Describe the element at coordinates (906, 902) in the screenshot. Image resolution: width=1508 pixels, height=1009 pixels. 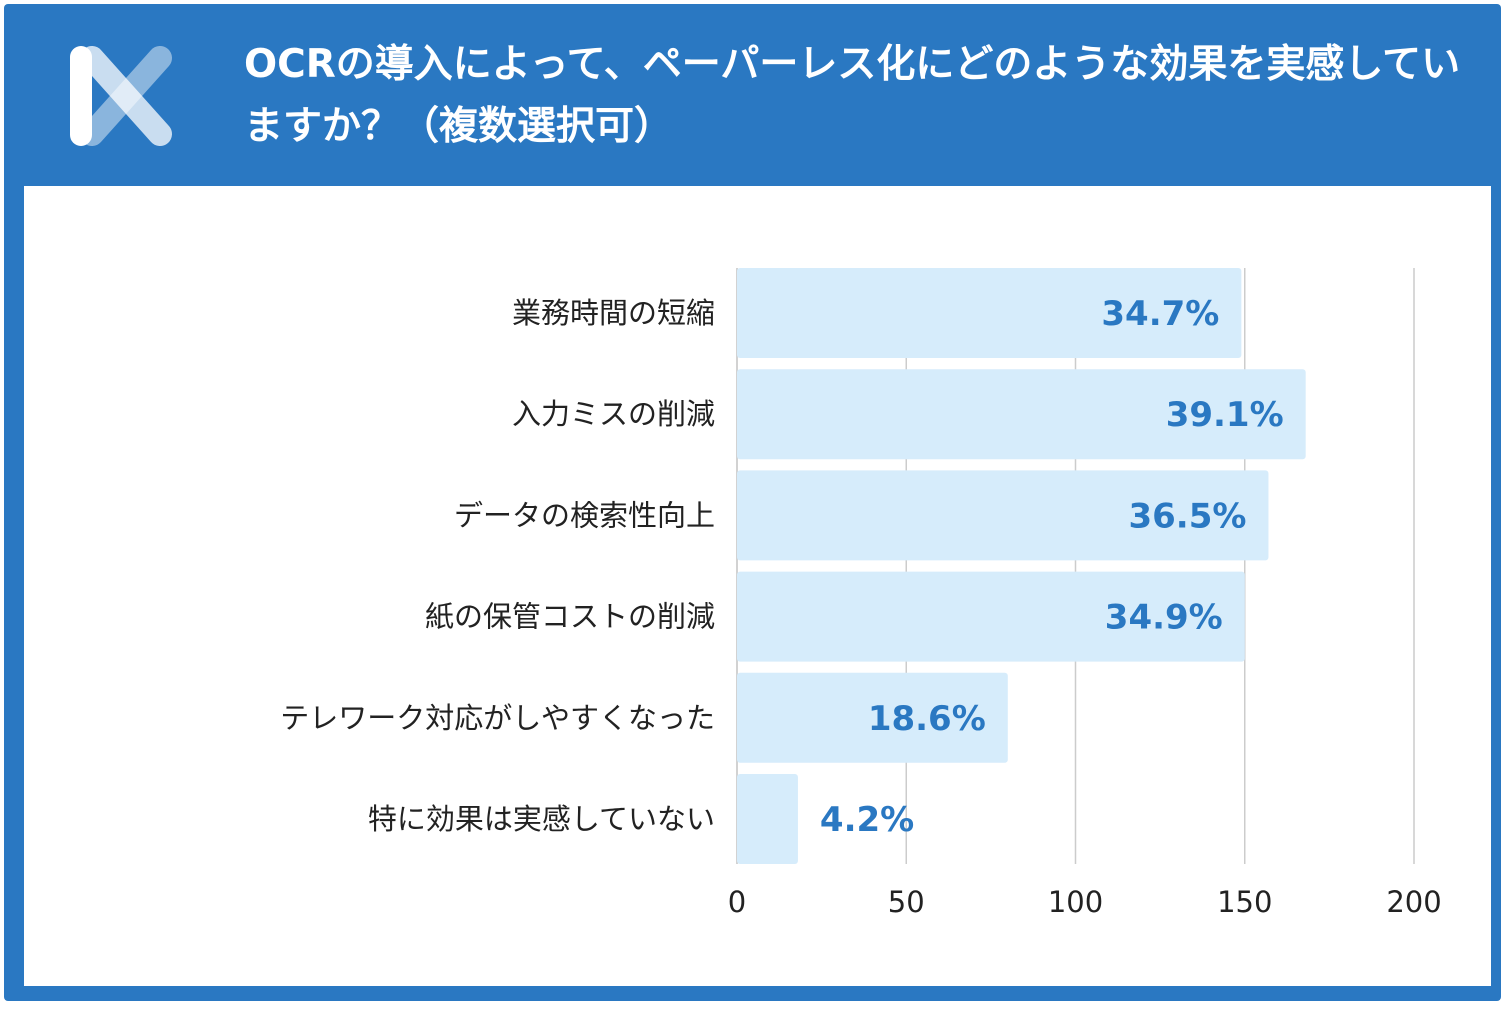
I see `x-tick-label: 50` at that location.